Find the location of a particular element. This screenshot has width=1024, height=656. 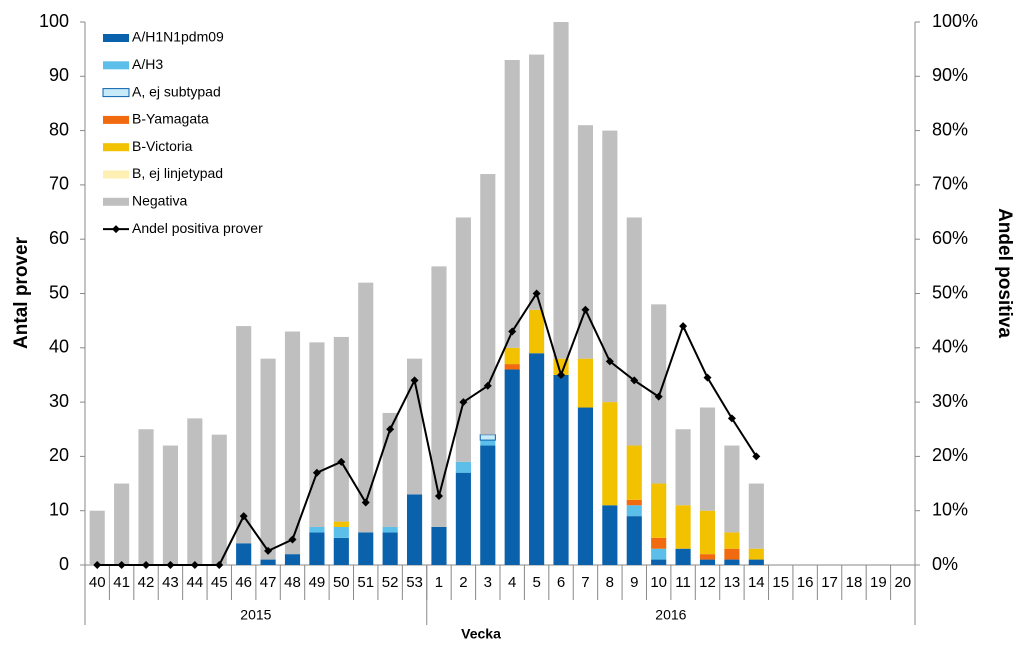

y-tick-label: 80 is located at coordinates (59, 129).